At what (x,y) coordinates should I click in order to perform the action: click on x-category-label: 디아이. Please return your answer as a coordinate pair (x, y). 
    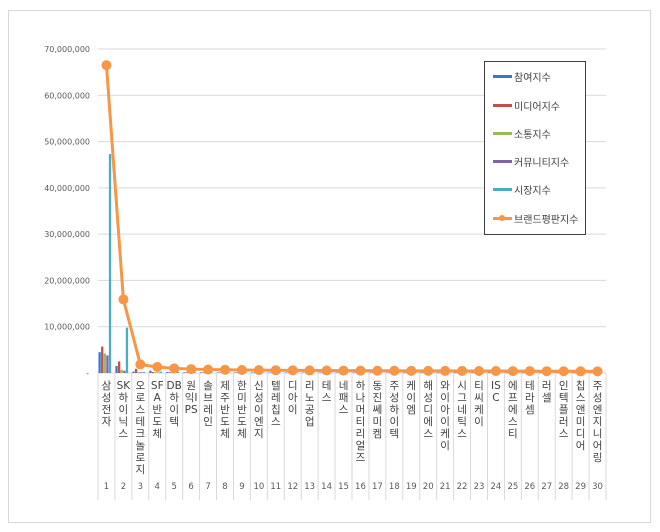
    Looking at the image, I should click on (292, 398).